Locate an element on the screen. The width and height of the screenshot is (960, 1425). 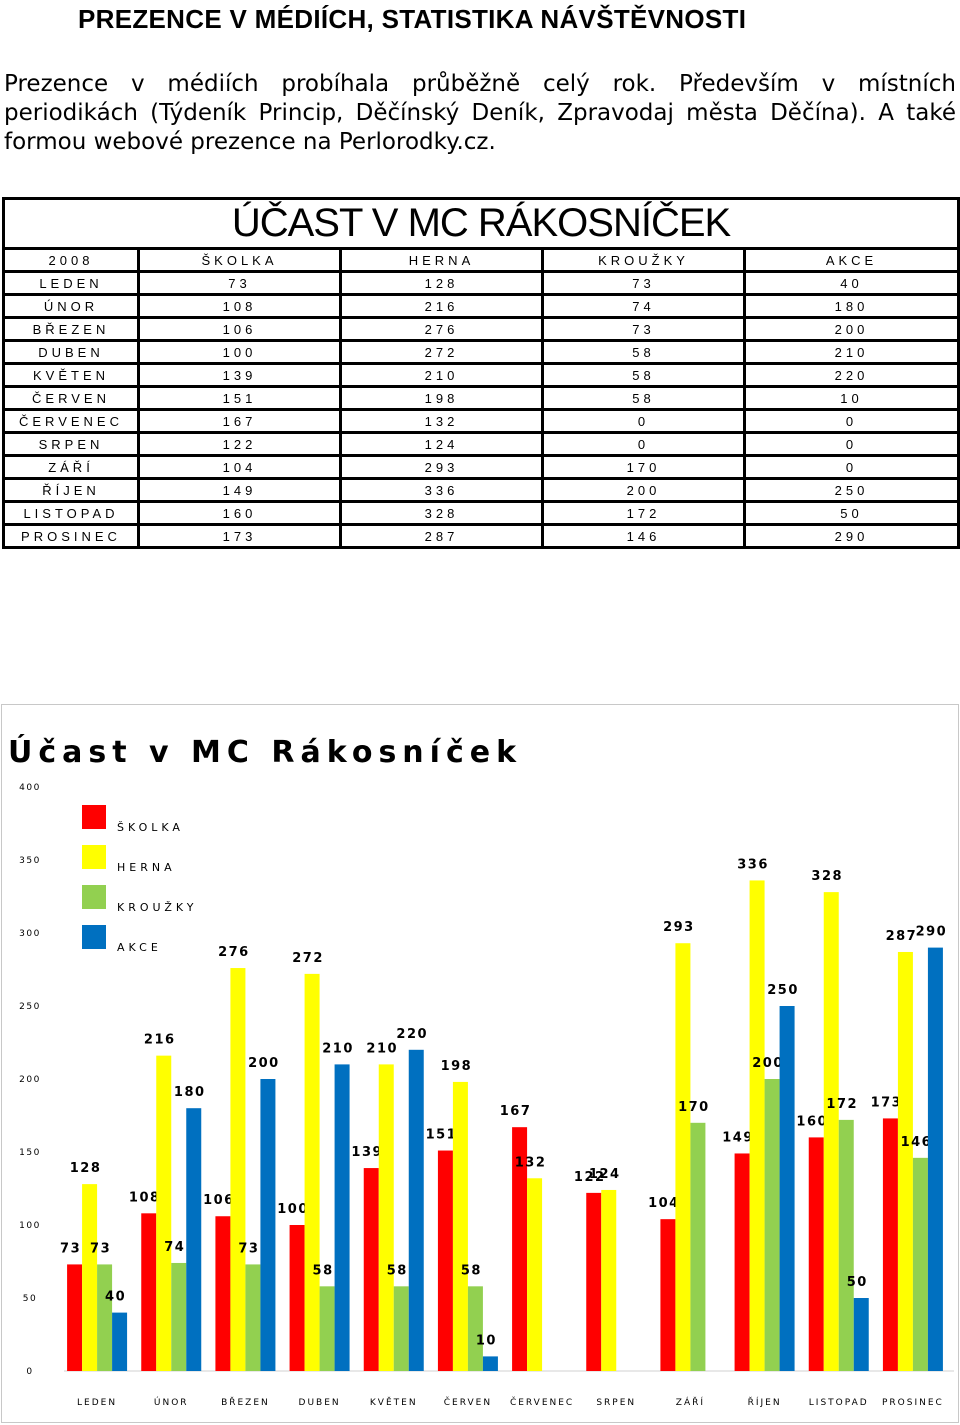
data-label: 40 is located at coordinates (115, 1297).